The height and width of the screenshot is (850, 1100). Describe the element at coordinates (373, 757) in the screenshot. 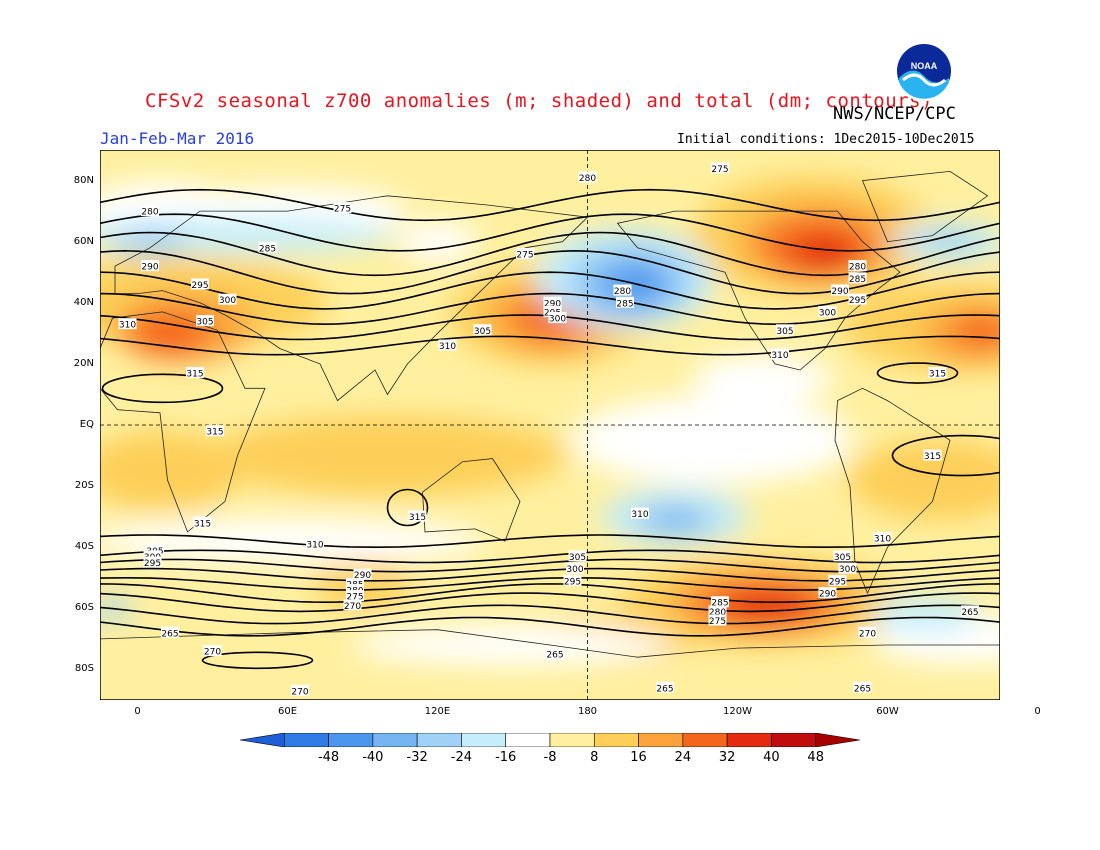

I see `color-bar-tick-label: -40` at that location.